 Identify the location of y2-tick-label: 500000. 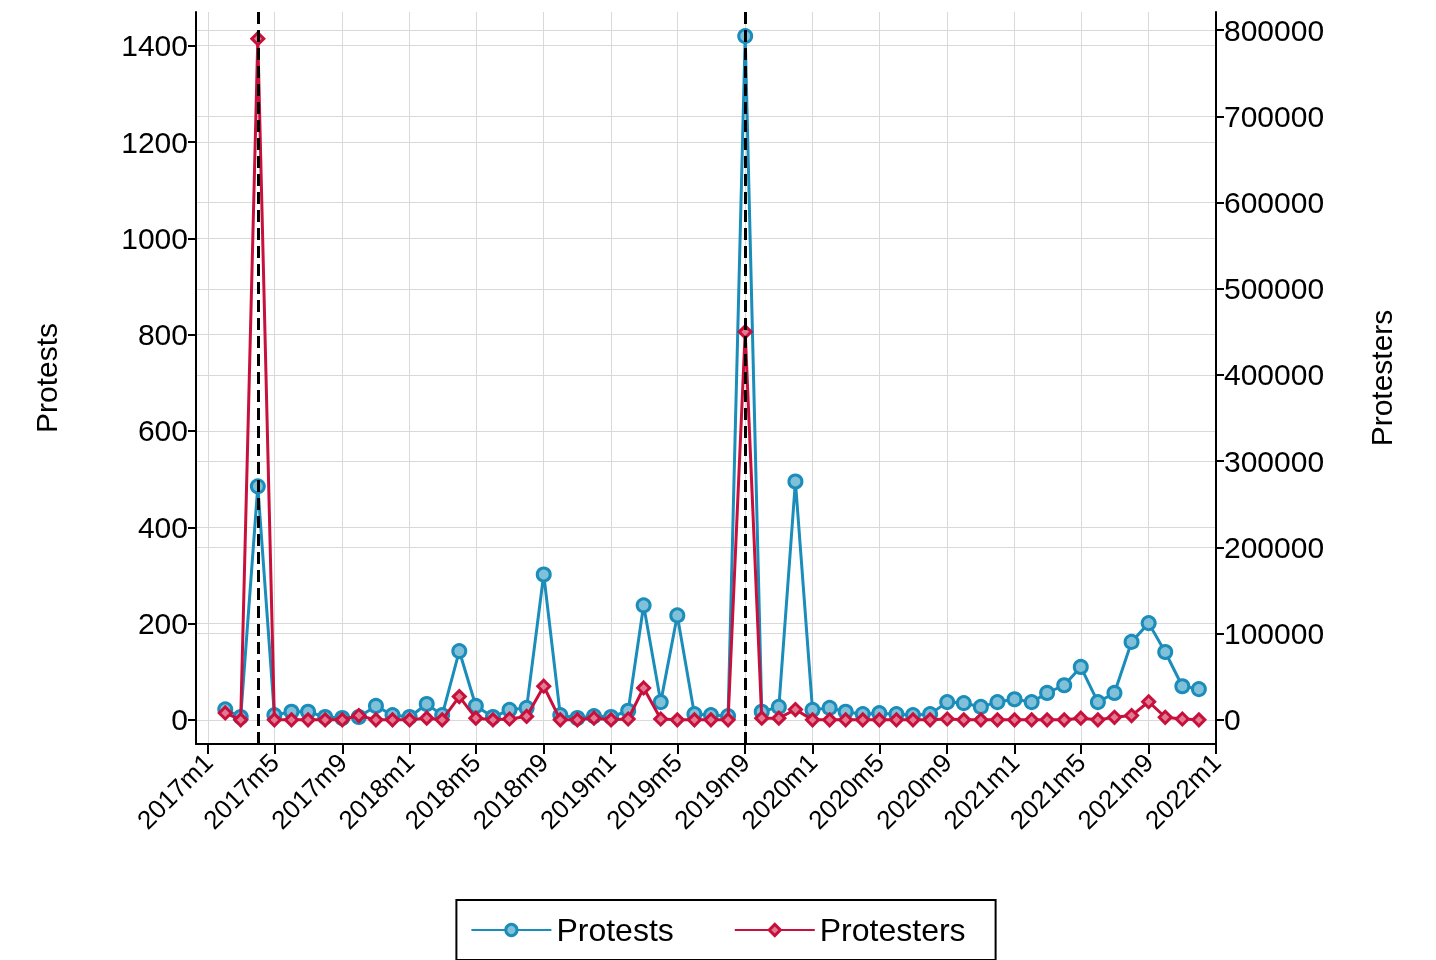
(1274, 289).